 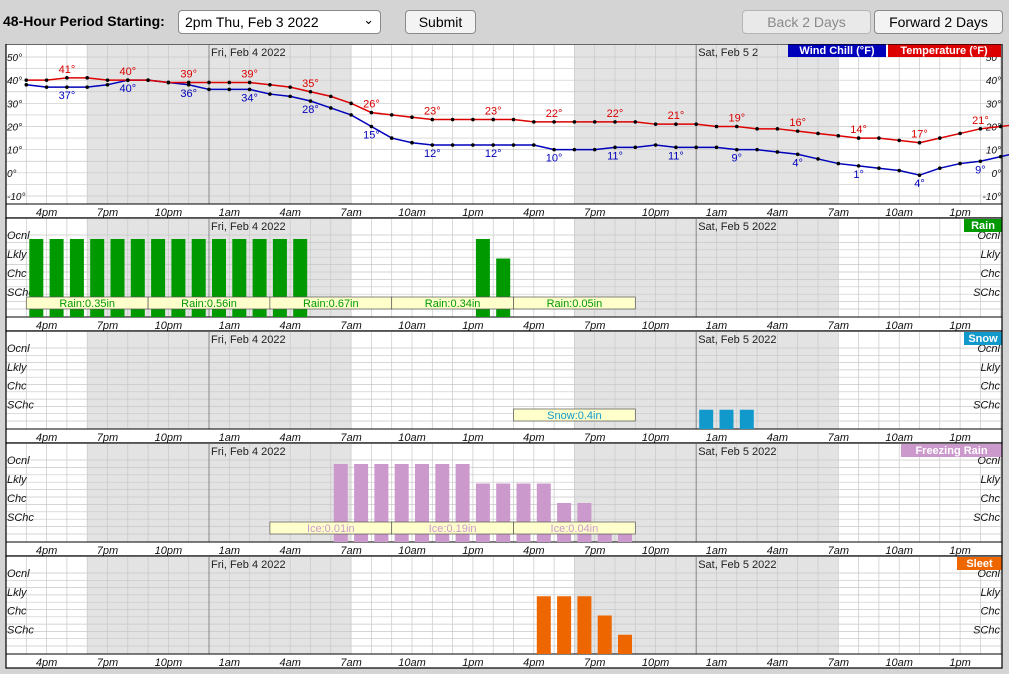 What do you see at coordinates (14, 81) in the screenshot?
I see `y-tick-label-left: 40°` at bounding box center [14, 81].